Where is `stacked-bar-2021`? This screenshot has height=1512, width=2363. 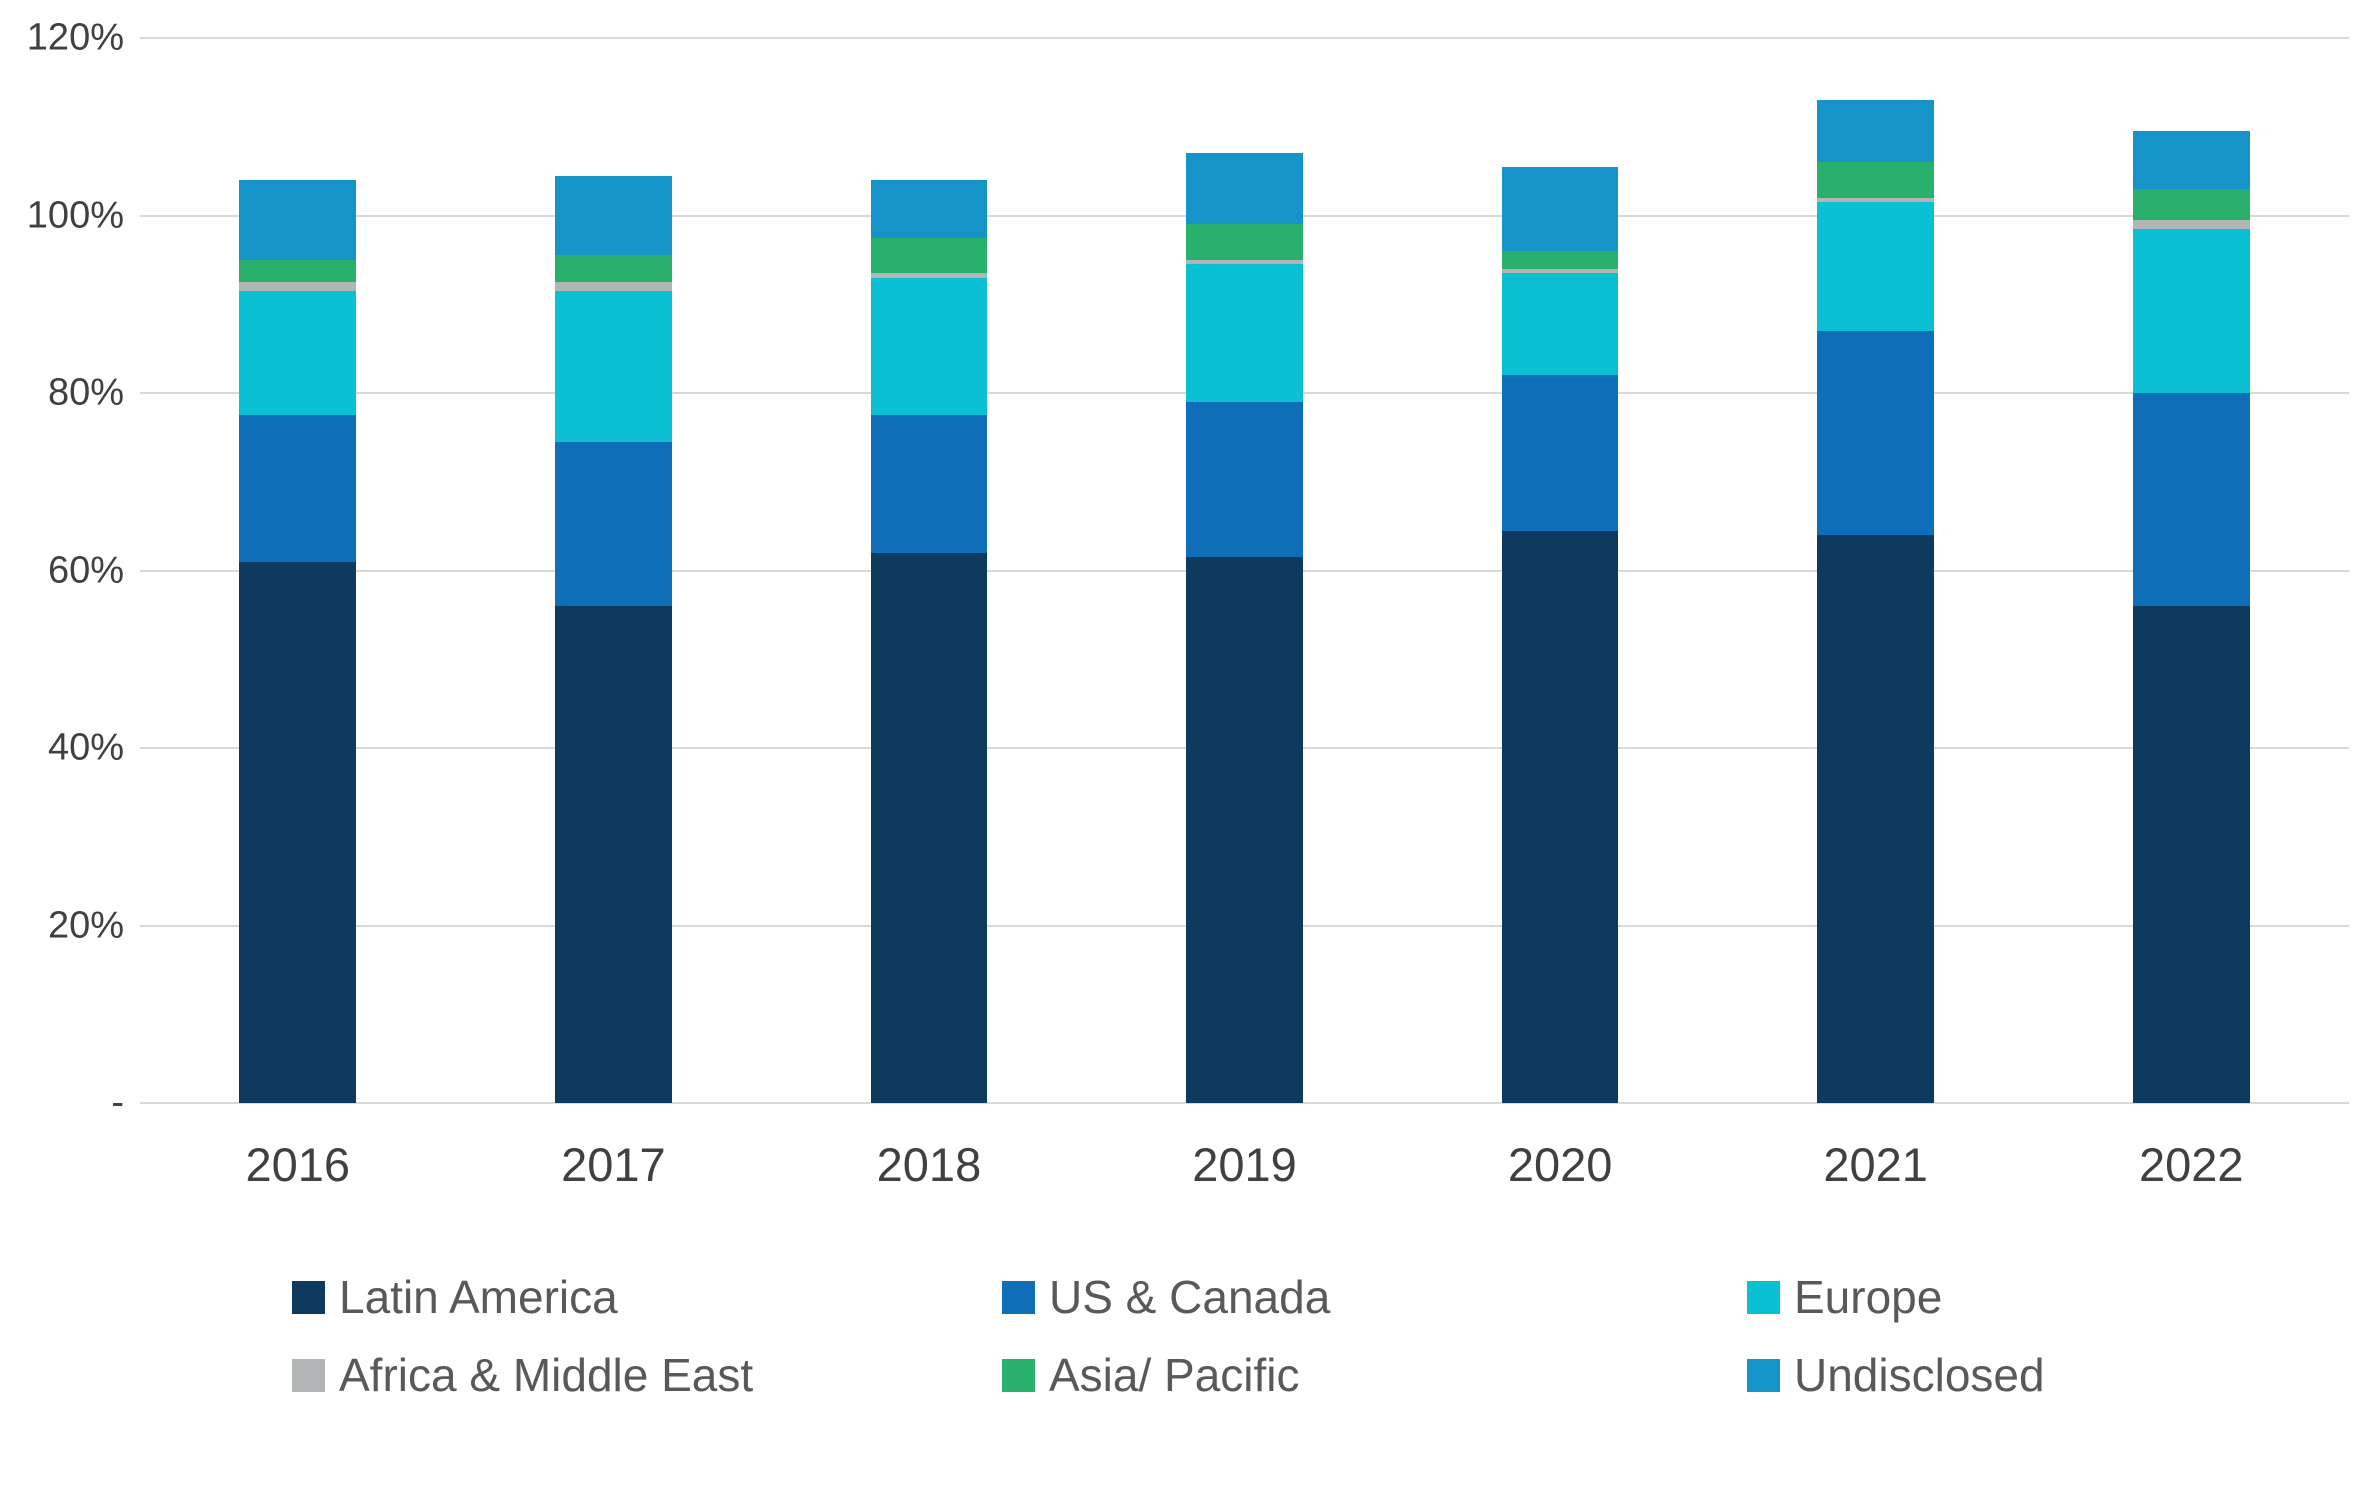 stacked-bar-2021 is located at coordinates (1876, 570).